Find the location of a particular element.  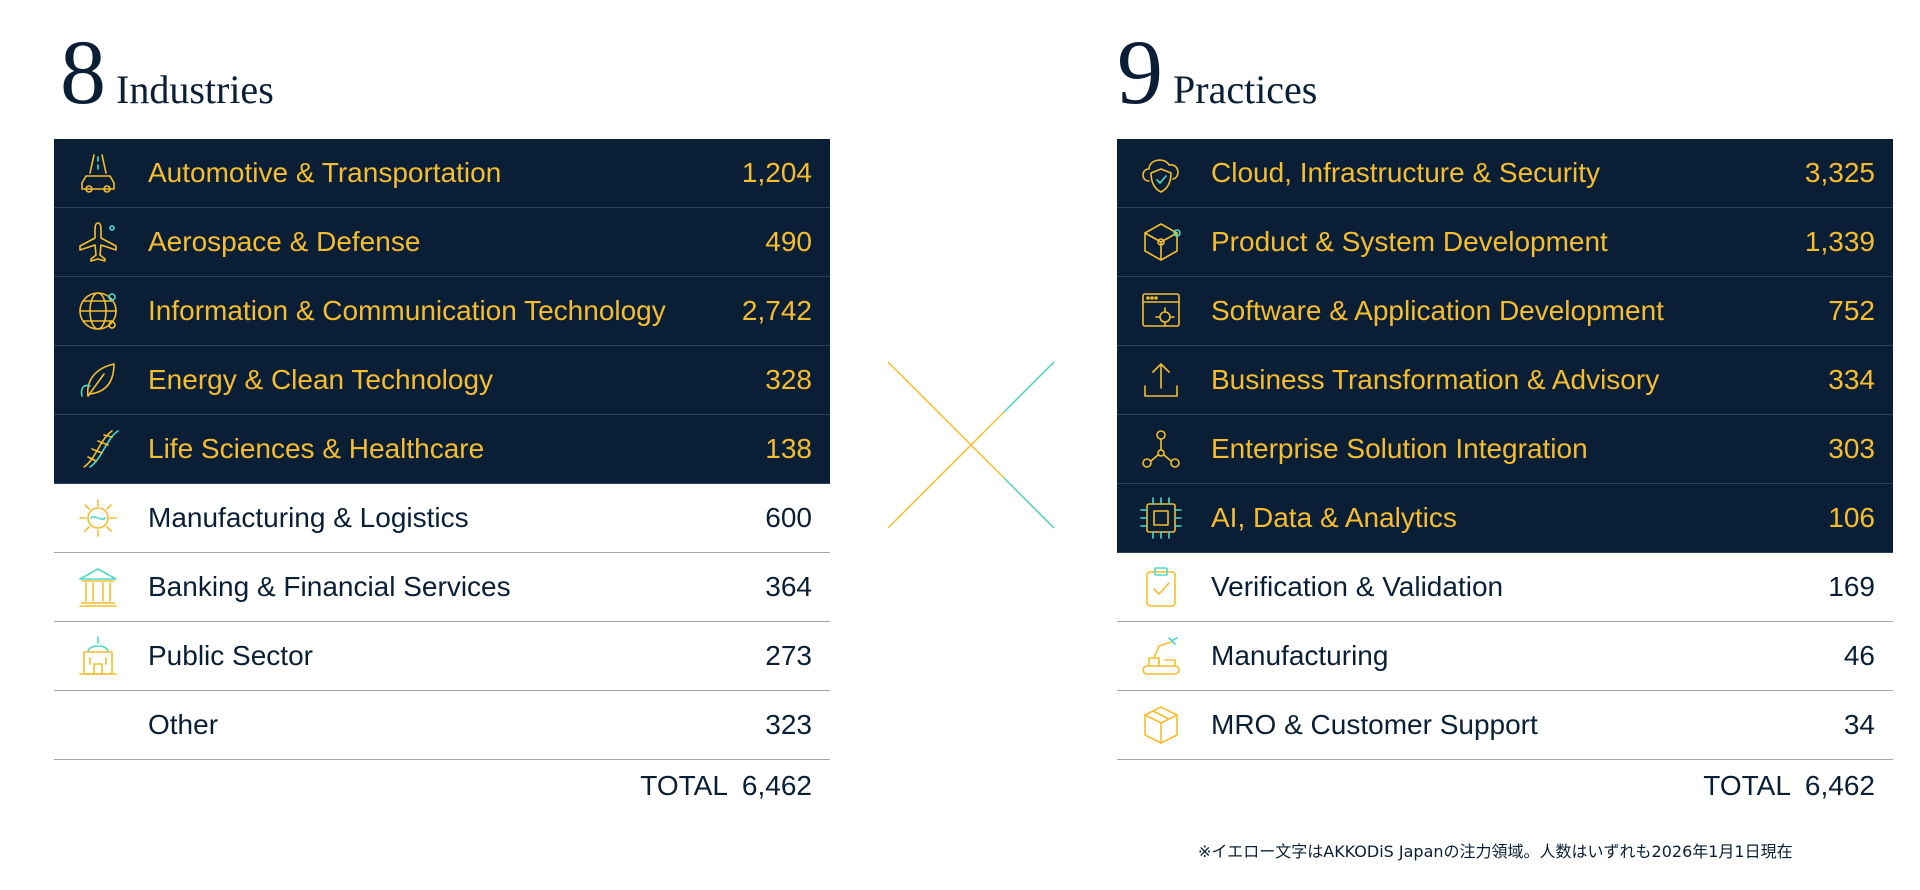

industries-count: 8 is located at coordinates (83, 72).